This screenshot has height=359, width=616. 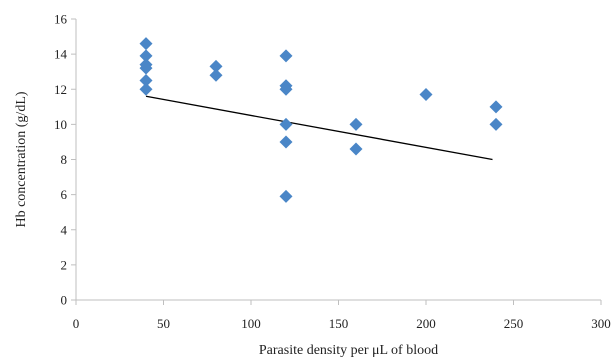 What do you see at coordinates (426, 323) in the screenshot?
I see `x-tick-label: 200` at bounding box center [426, 323].